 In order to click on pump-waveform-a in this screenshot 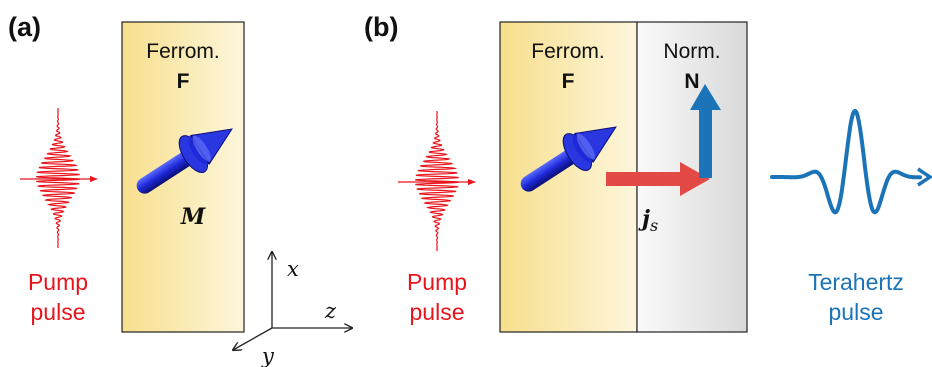, I will do `click(58, 178)`.